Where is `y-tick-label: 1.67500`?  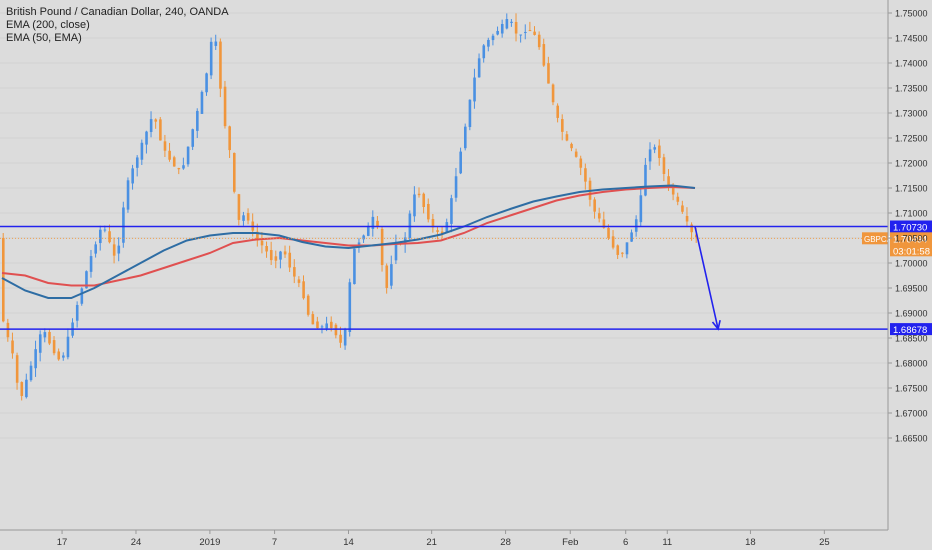
y-tick-label: 1.67500 is located at coordinates (911, 389).